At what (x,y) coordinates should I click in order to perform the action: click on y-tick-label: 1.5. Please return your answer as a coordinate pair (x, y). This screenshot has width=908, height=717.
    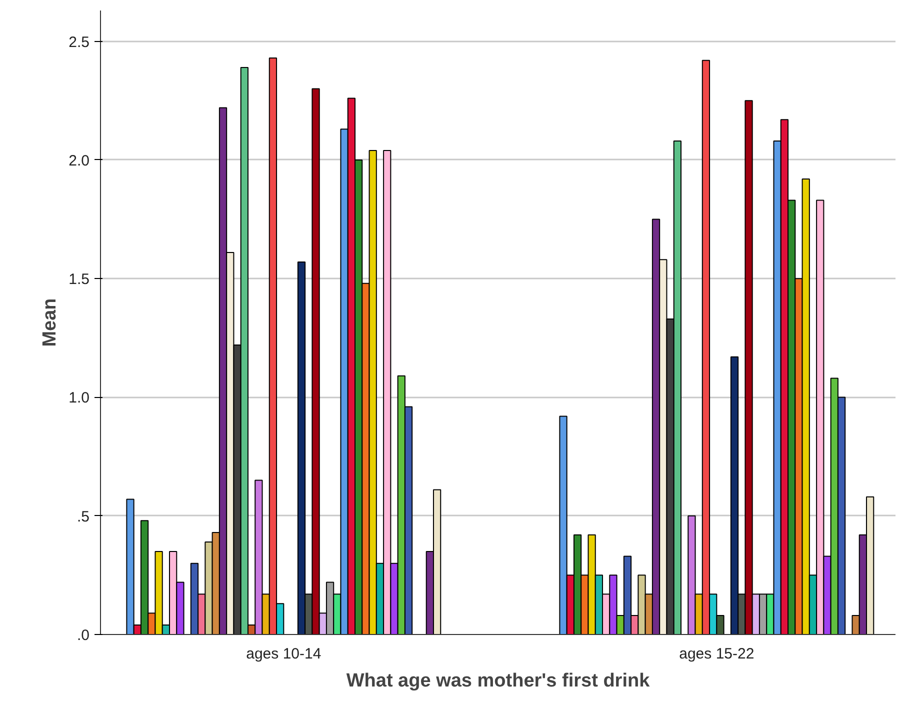
    Looking at the image, I should click on (79, 279).